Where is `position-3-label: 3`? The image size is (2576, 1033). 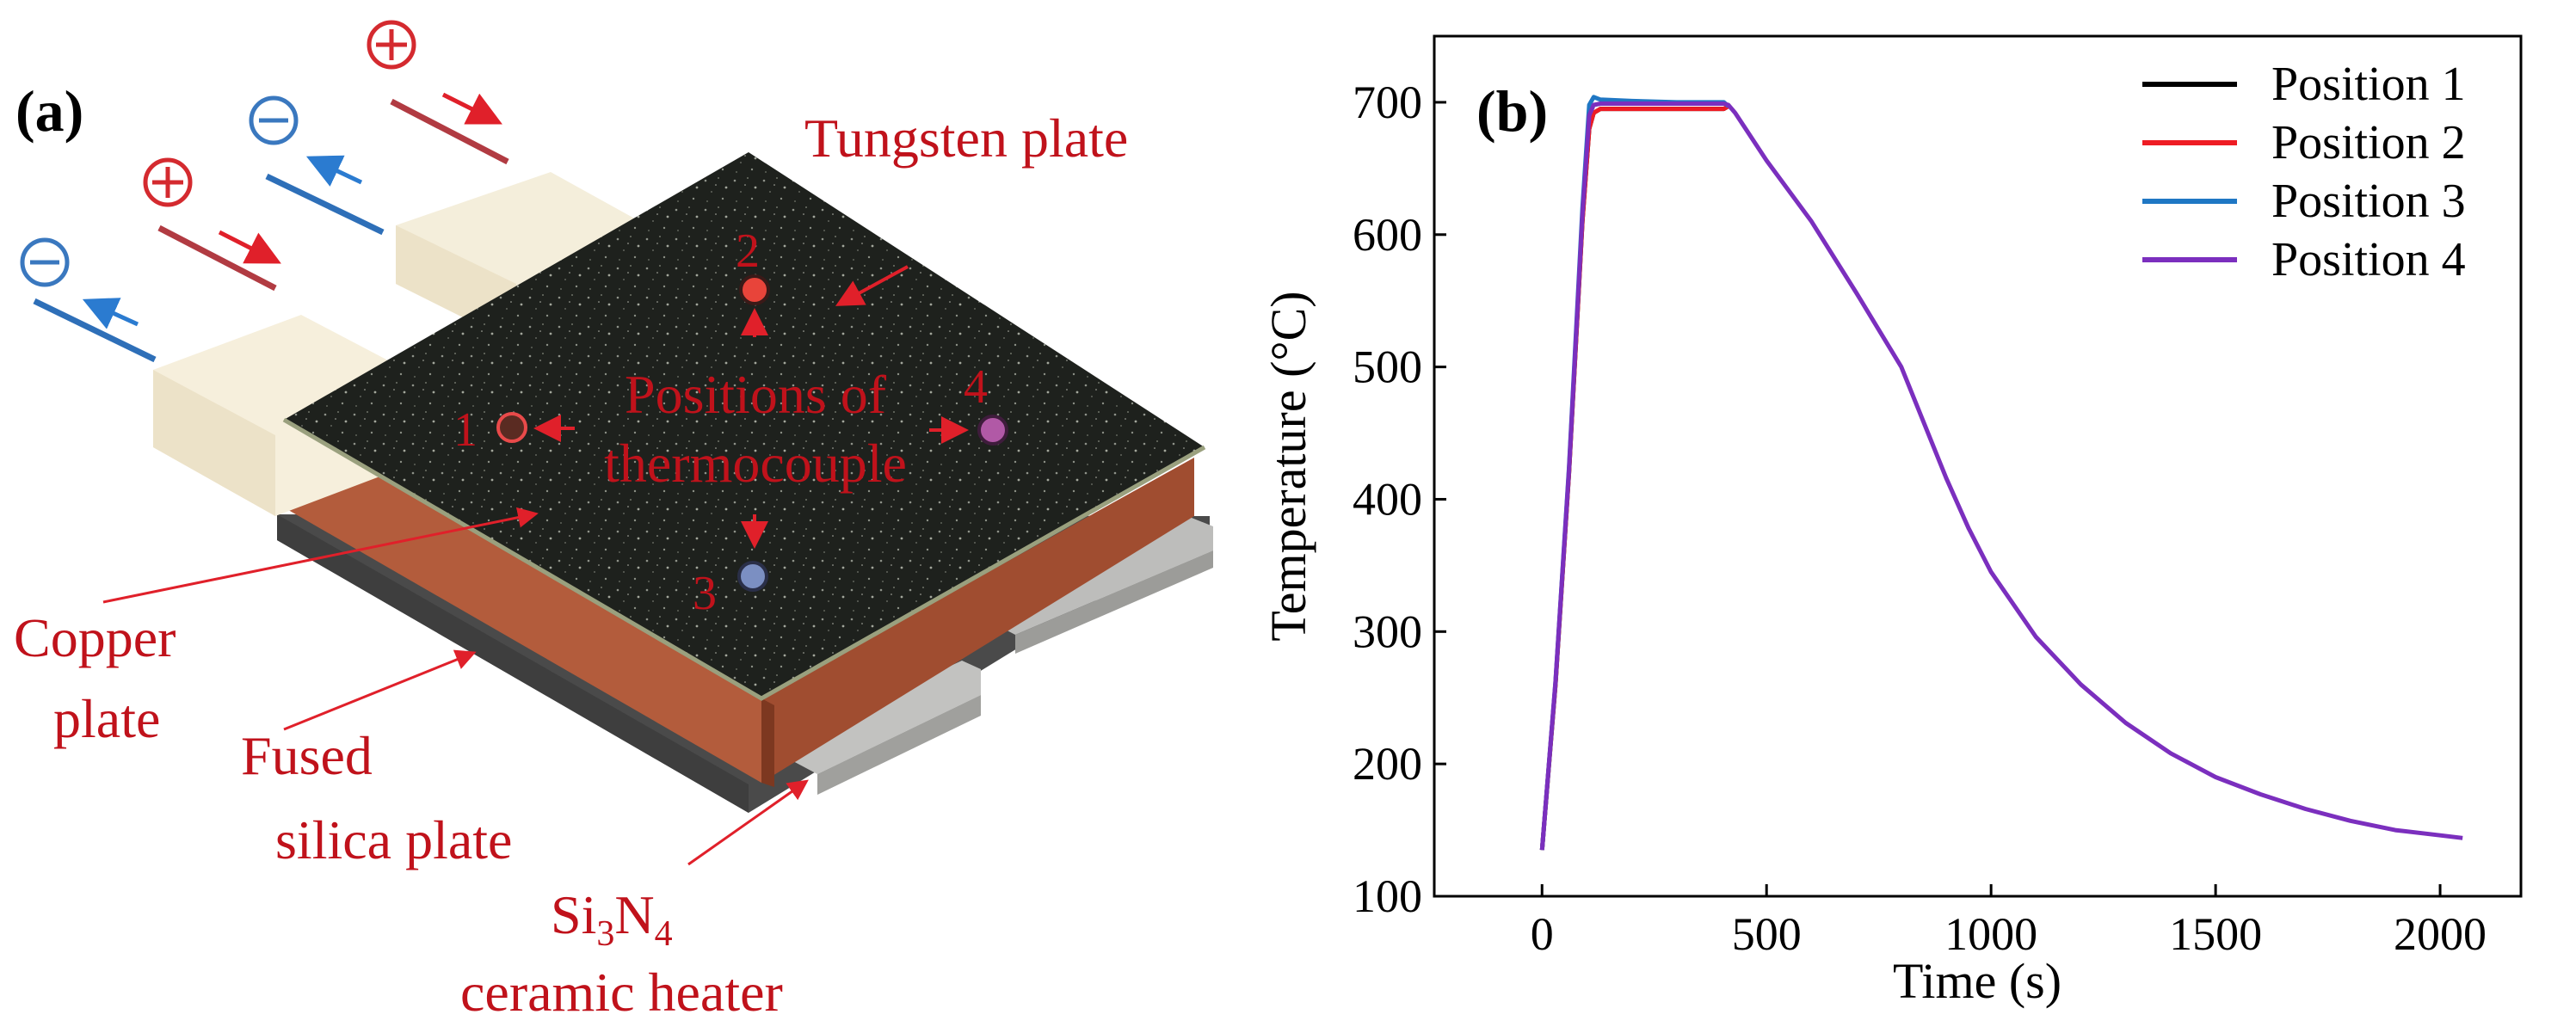 position-3-label: 3 is located at coordinates (705, 593).